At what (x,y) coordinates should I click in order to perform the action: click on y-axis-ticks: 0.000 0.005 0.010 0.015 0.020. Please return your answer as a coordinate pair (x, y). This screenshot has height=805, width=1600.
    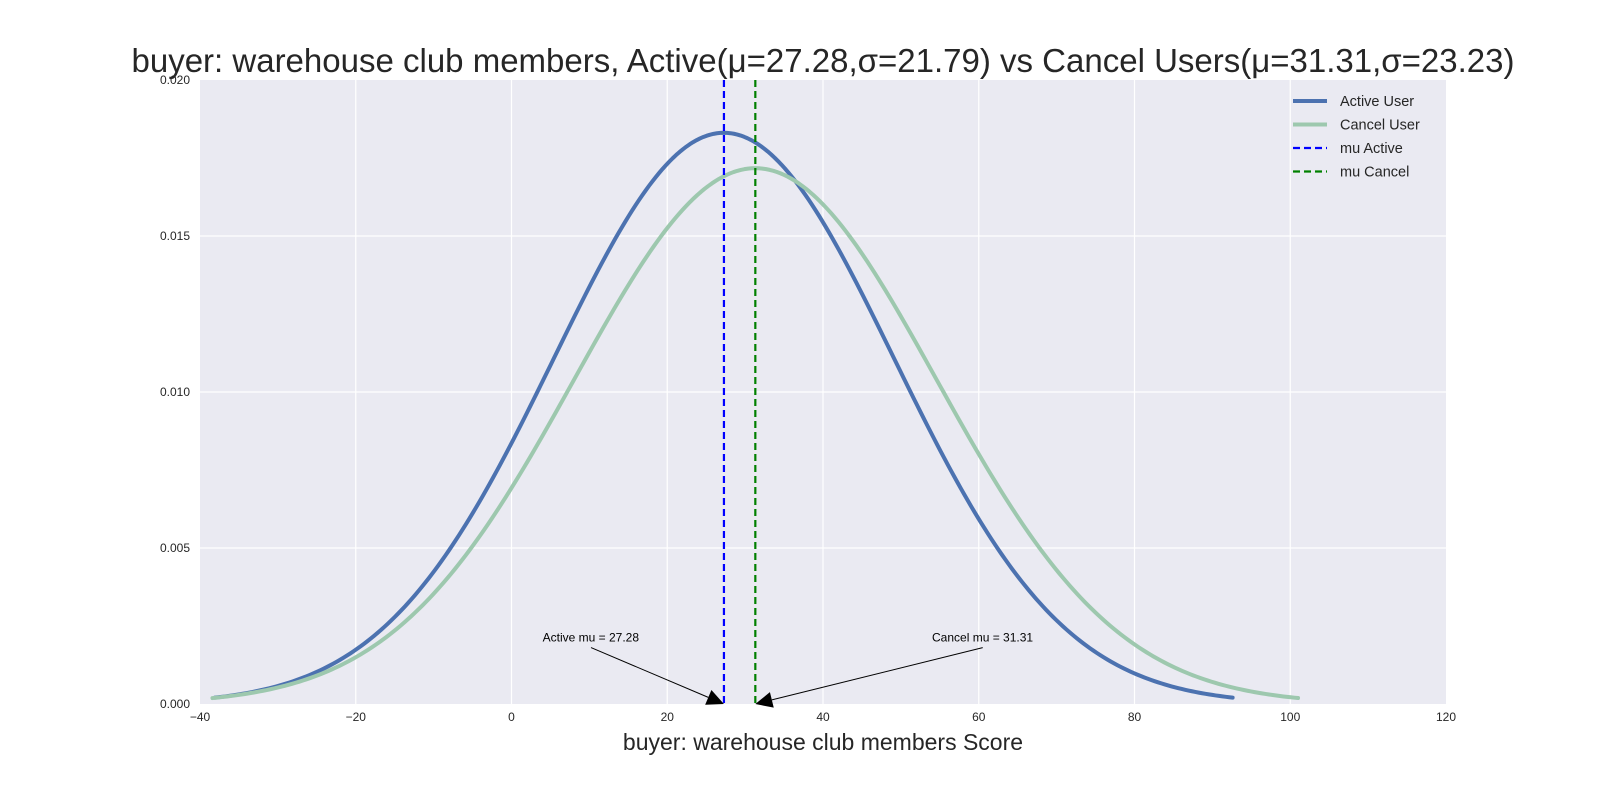
    Looking at the image, I should click on (175, 392).